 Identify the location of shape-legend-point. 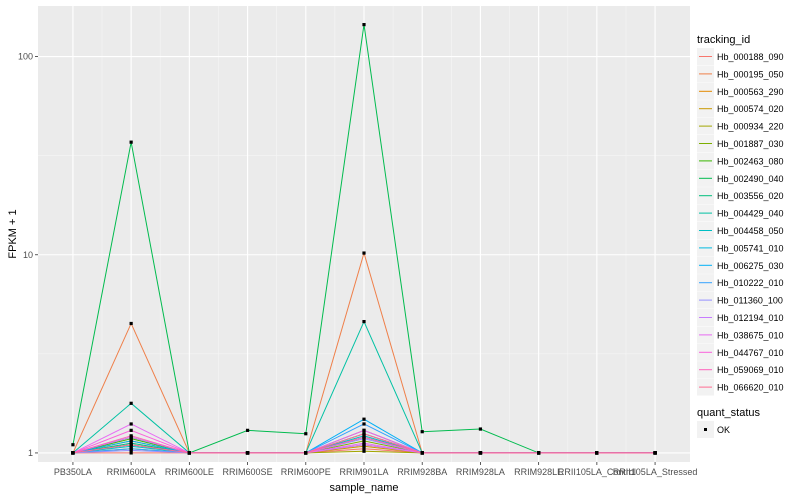
(705, 429).